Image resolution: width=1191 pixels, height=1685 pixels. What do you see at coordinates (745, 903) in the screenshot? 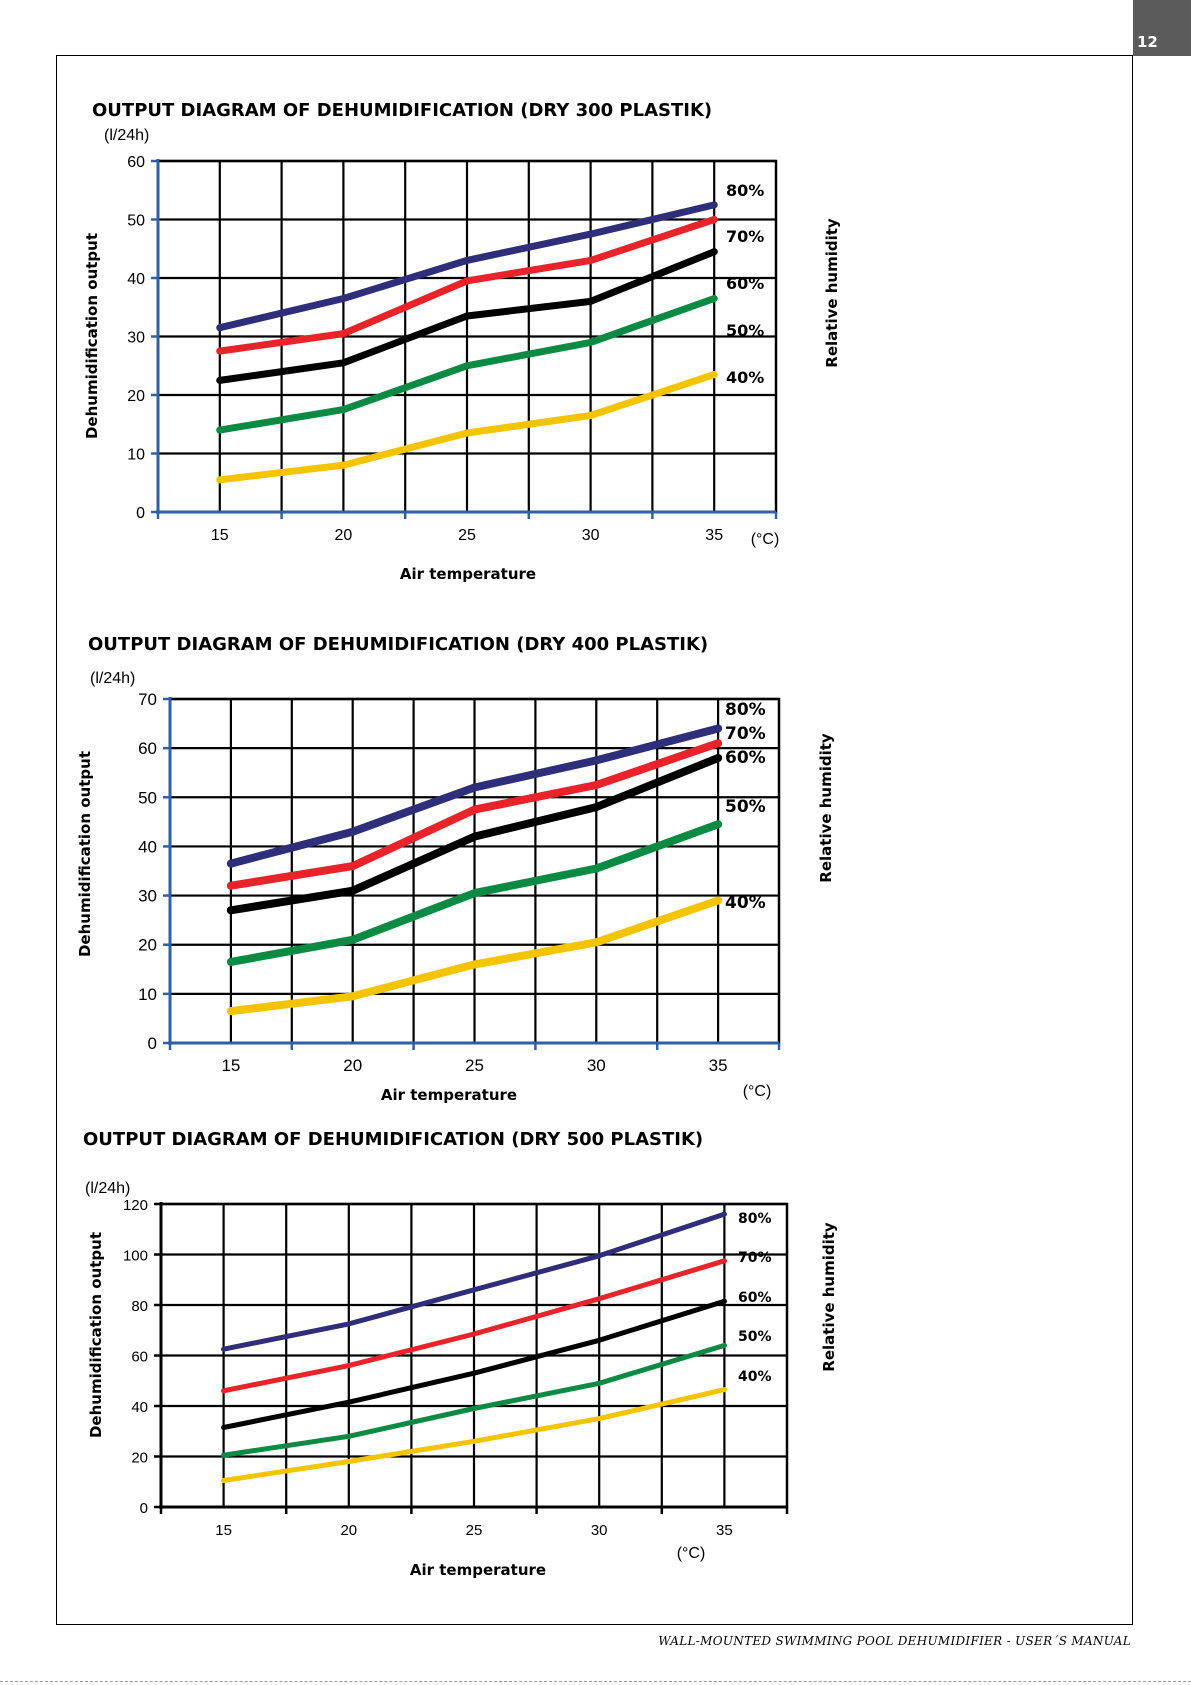
I see `series-label-40pct: 40%` at bounding box center [745, 903].